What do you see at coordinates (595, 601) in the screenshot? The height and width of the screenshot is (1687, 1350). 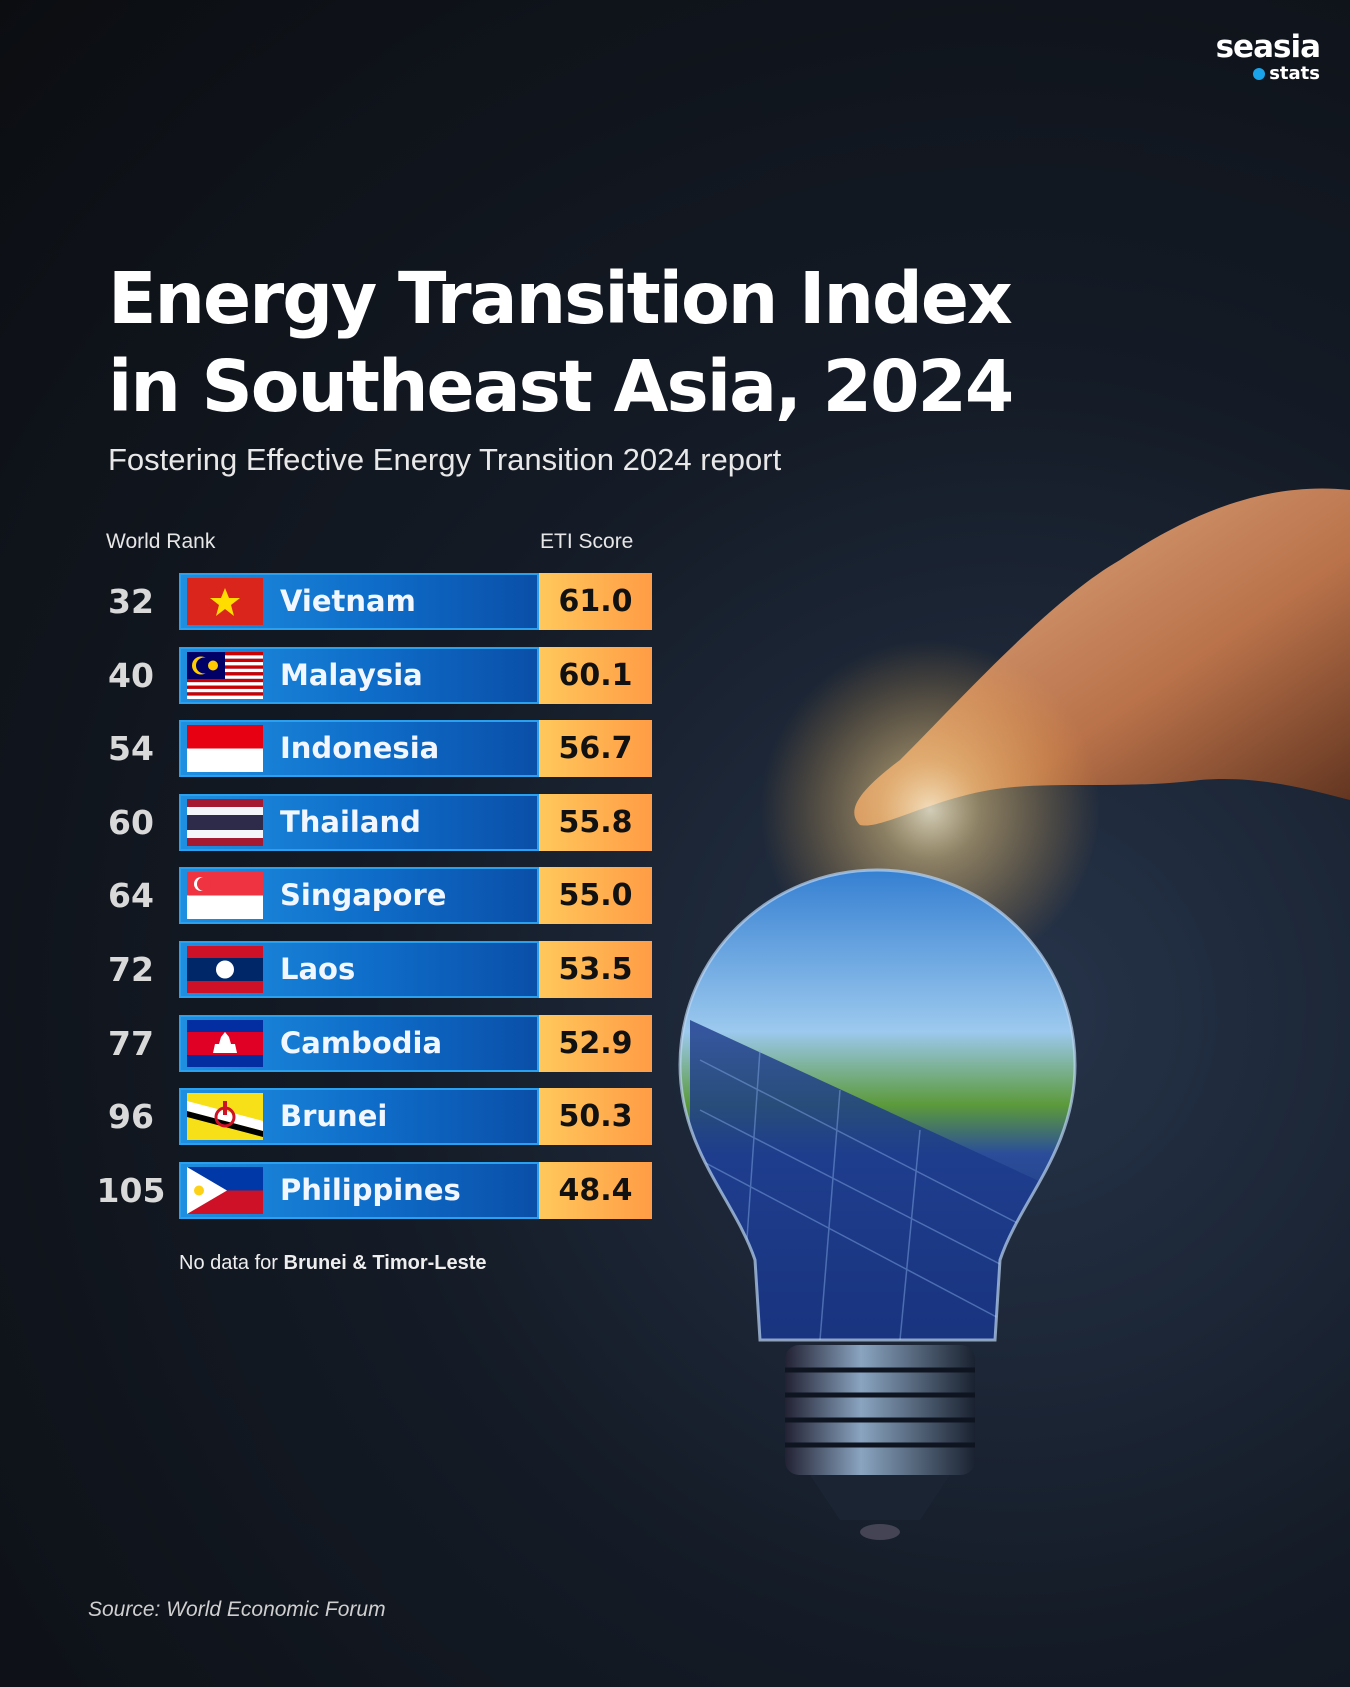 I see `eti-score-value: 61.0` at bounding box center [595, 601].